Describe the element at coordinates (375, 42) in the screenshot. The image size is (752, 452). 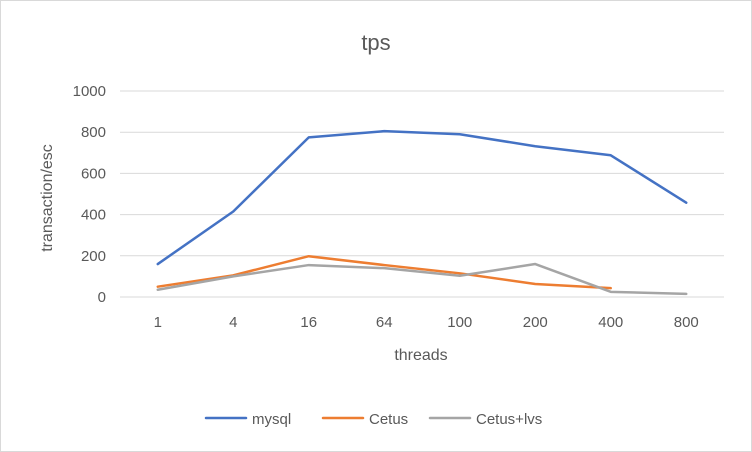
I see `chart-title: tps` at that location.